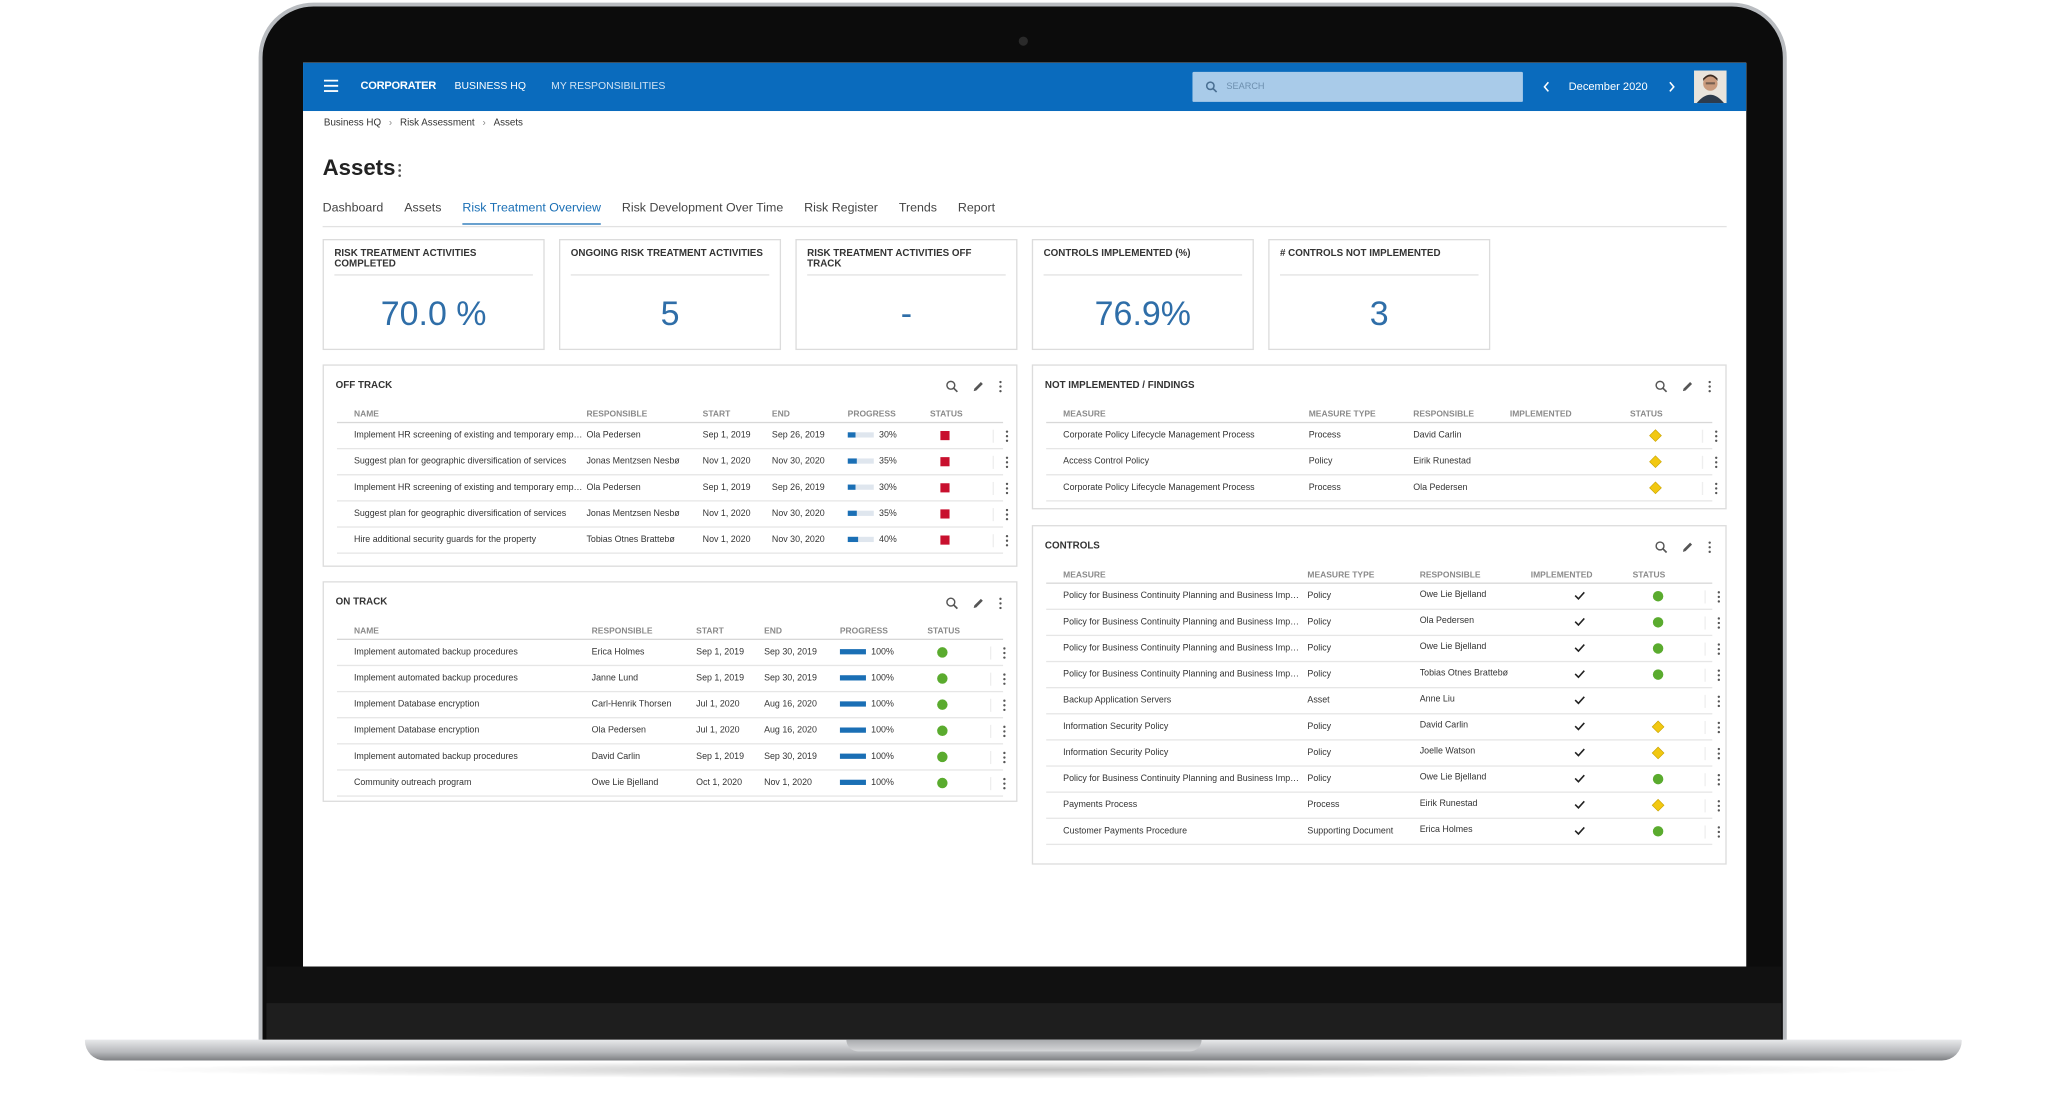 Image resolution: width=2048 pixels, height=1098 pixels. What do you see at coordinates (702, 208) in the screenshot?
I see `tab: Risk Development Over Time` at bounding box center [702, 208].